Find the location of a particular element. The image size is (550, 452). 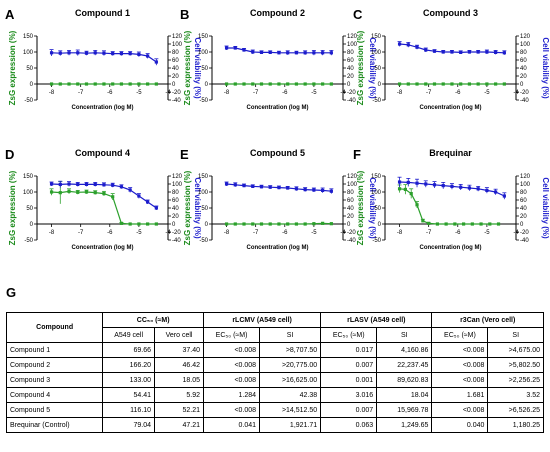

value-cell: 1,180.25 is located at coordinates (515, 425).